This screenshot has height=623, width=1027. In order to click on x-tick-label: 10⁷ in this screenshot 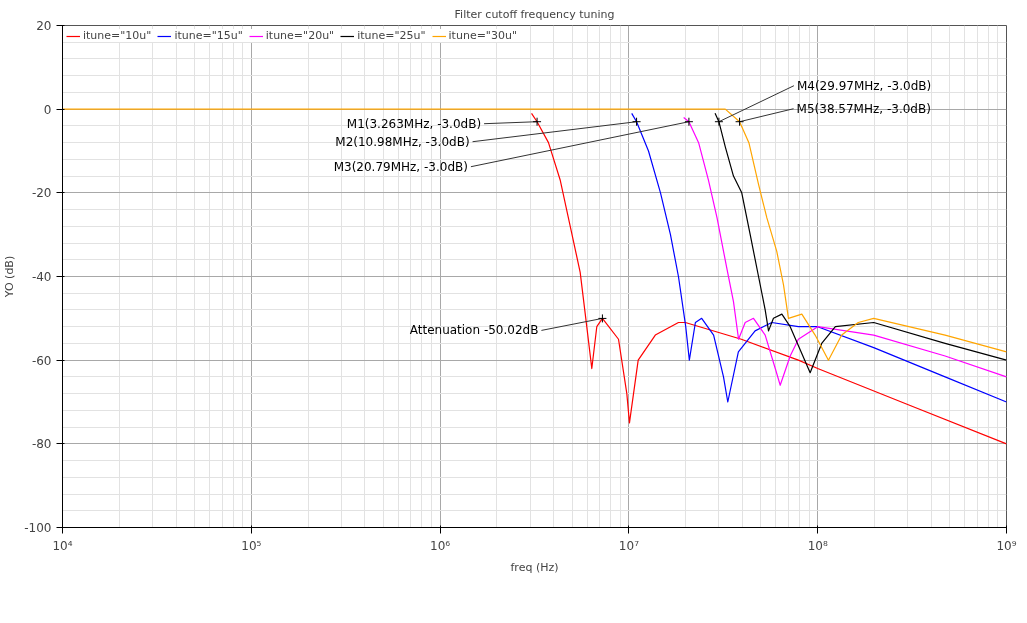, I will do `click(629, 545)`.